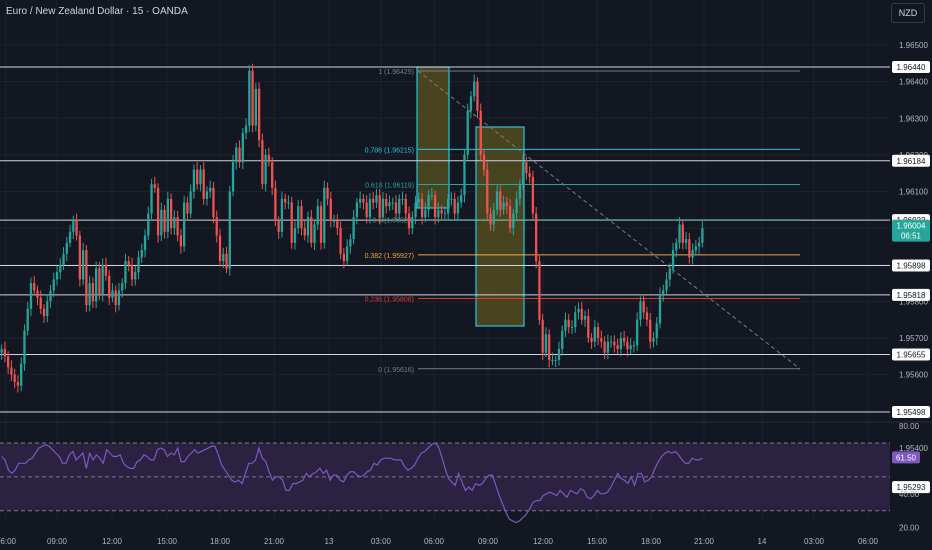 The image size is (932, 550). What do you see at coordinates (329, 541) in the screenshot?
I see `time-tick-label: 13` at bounding box center [329, 541].